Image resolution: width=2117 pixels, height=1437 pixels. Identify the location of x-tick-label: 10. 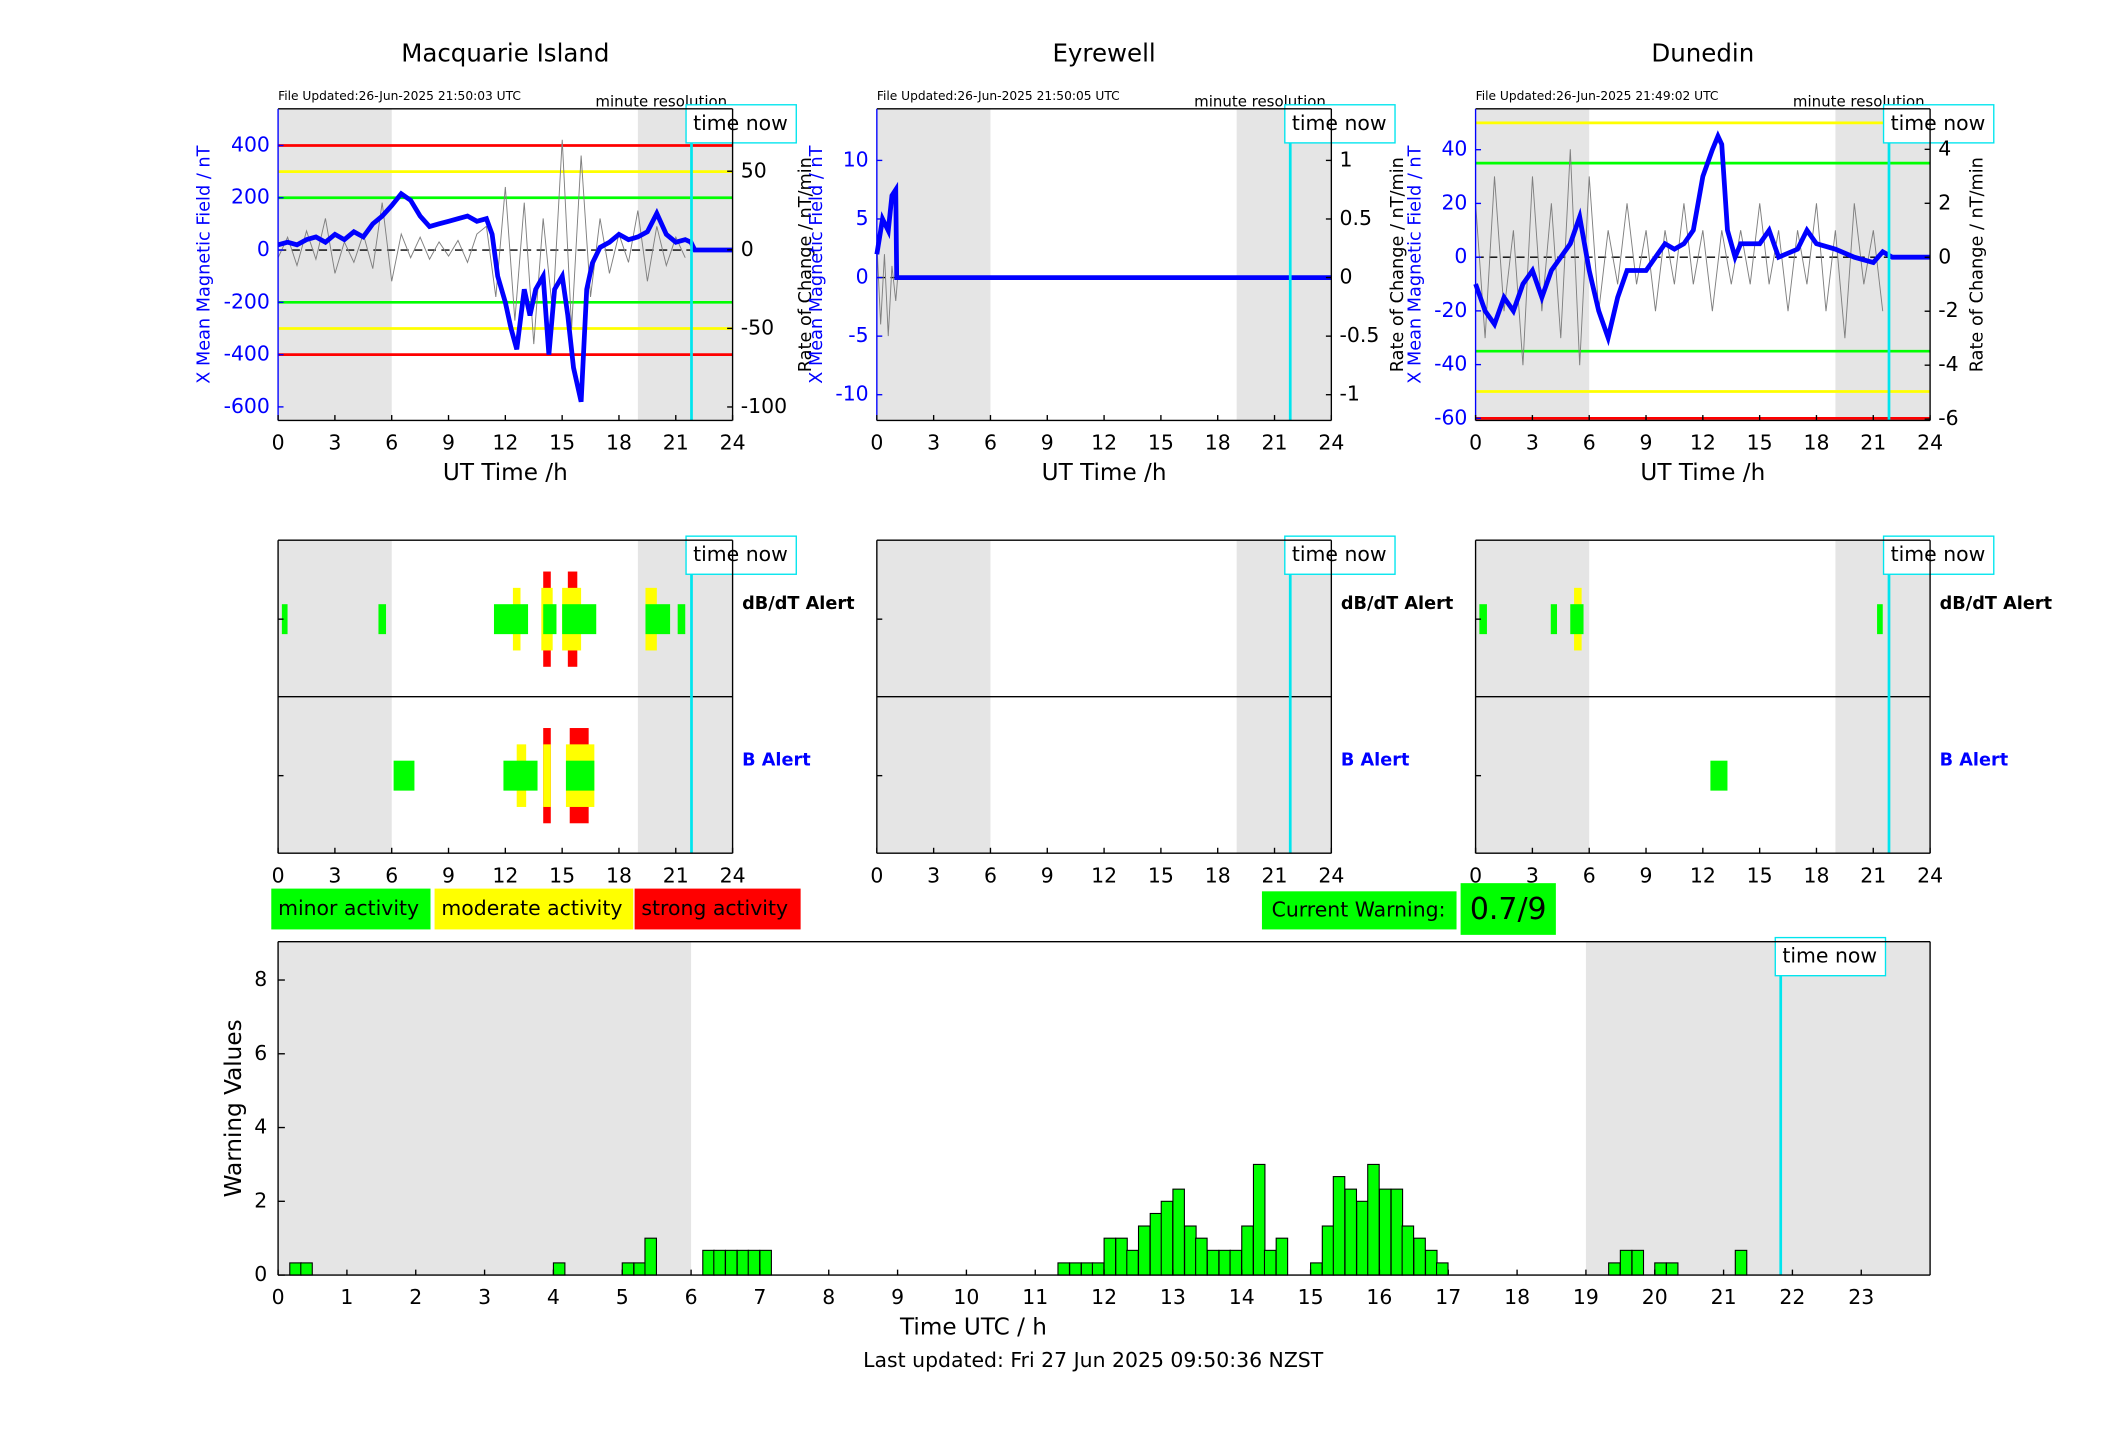
(966, 1297).